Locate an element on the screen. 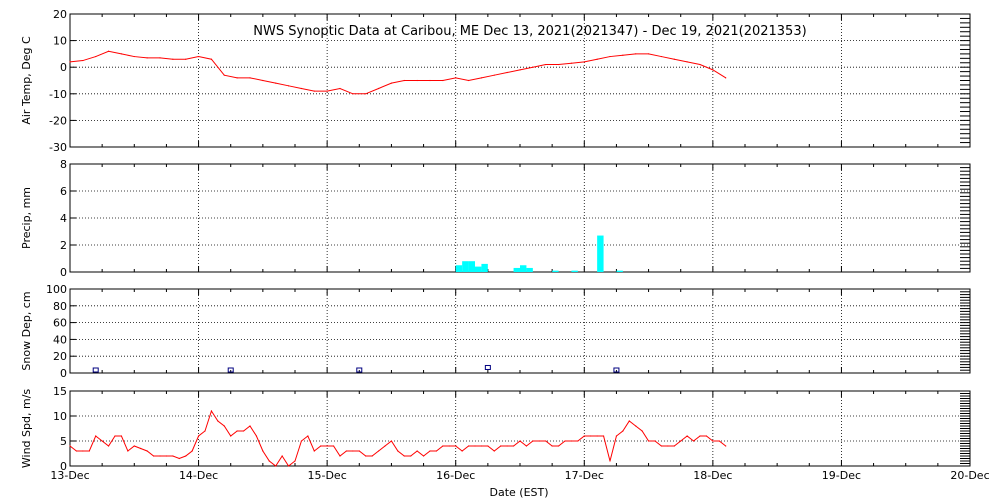 The height and width of the screenshot is (500, 1000). series-line-air_temp is located at coordinates (397, 72).